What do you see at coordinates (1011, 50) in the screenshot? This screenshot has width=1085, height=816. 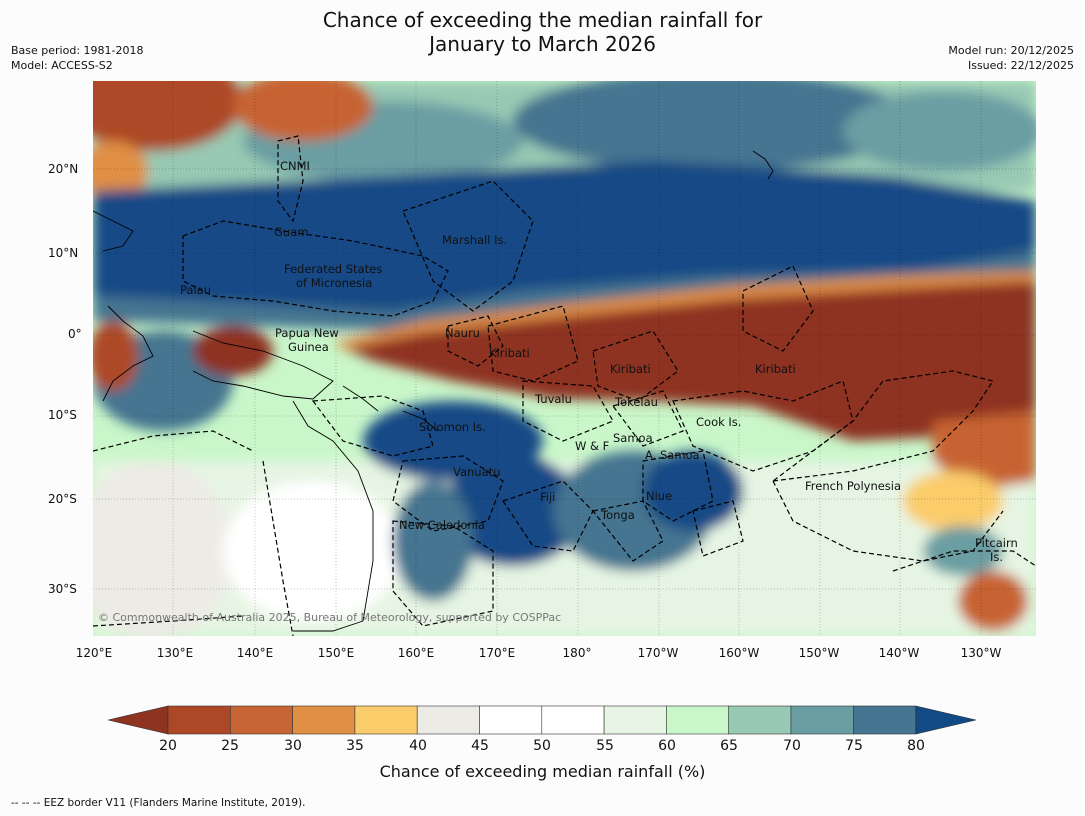 I see `model-run: Model run: 20/12/2025` at bounding box center [1011, 50].